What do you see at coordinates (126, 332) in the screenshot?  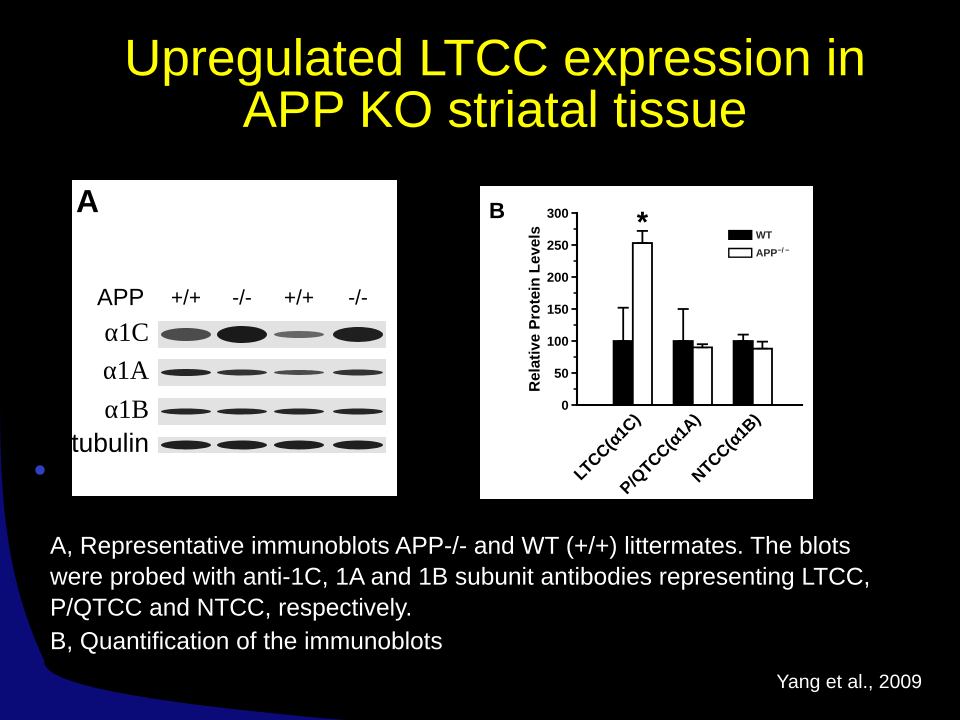 I see `text: α1C` at bounding box center [126, 332].